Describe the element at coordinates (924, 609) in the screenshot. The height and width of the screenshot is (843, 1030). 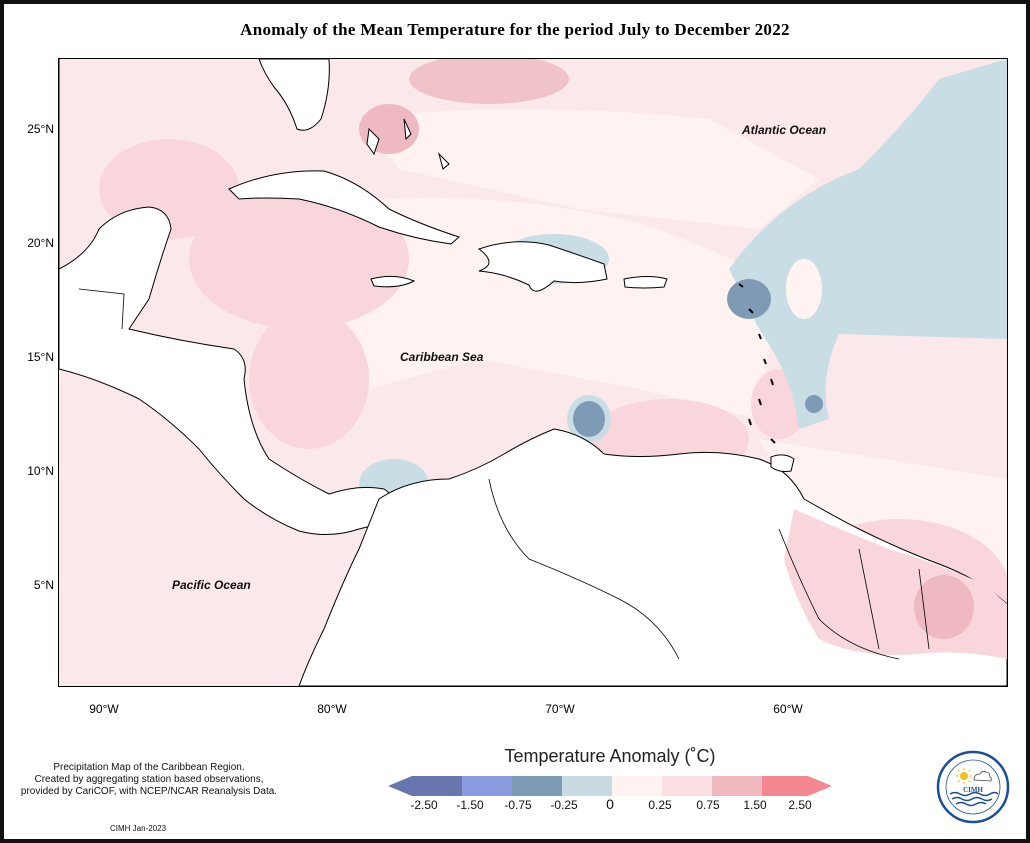
I see `border-suriname-french-guiana` at that location.